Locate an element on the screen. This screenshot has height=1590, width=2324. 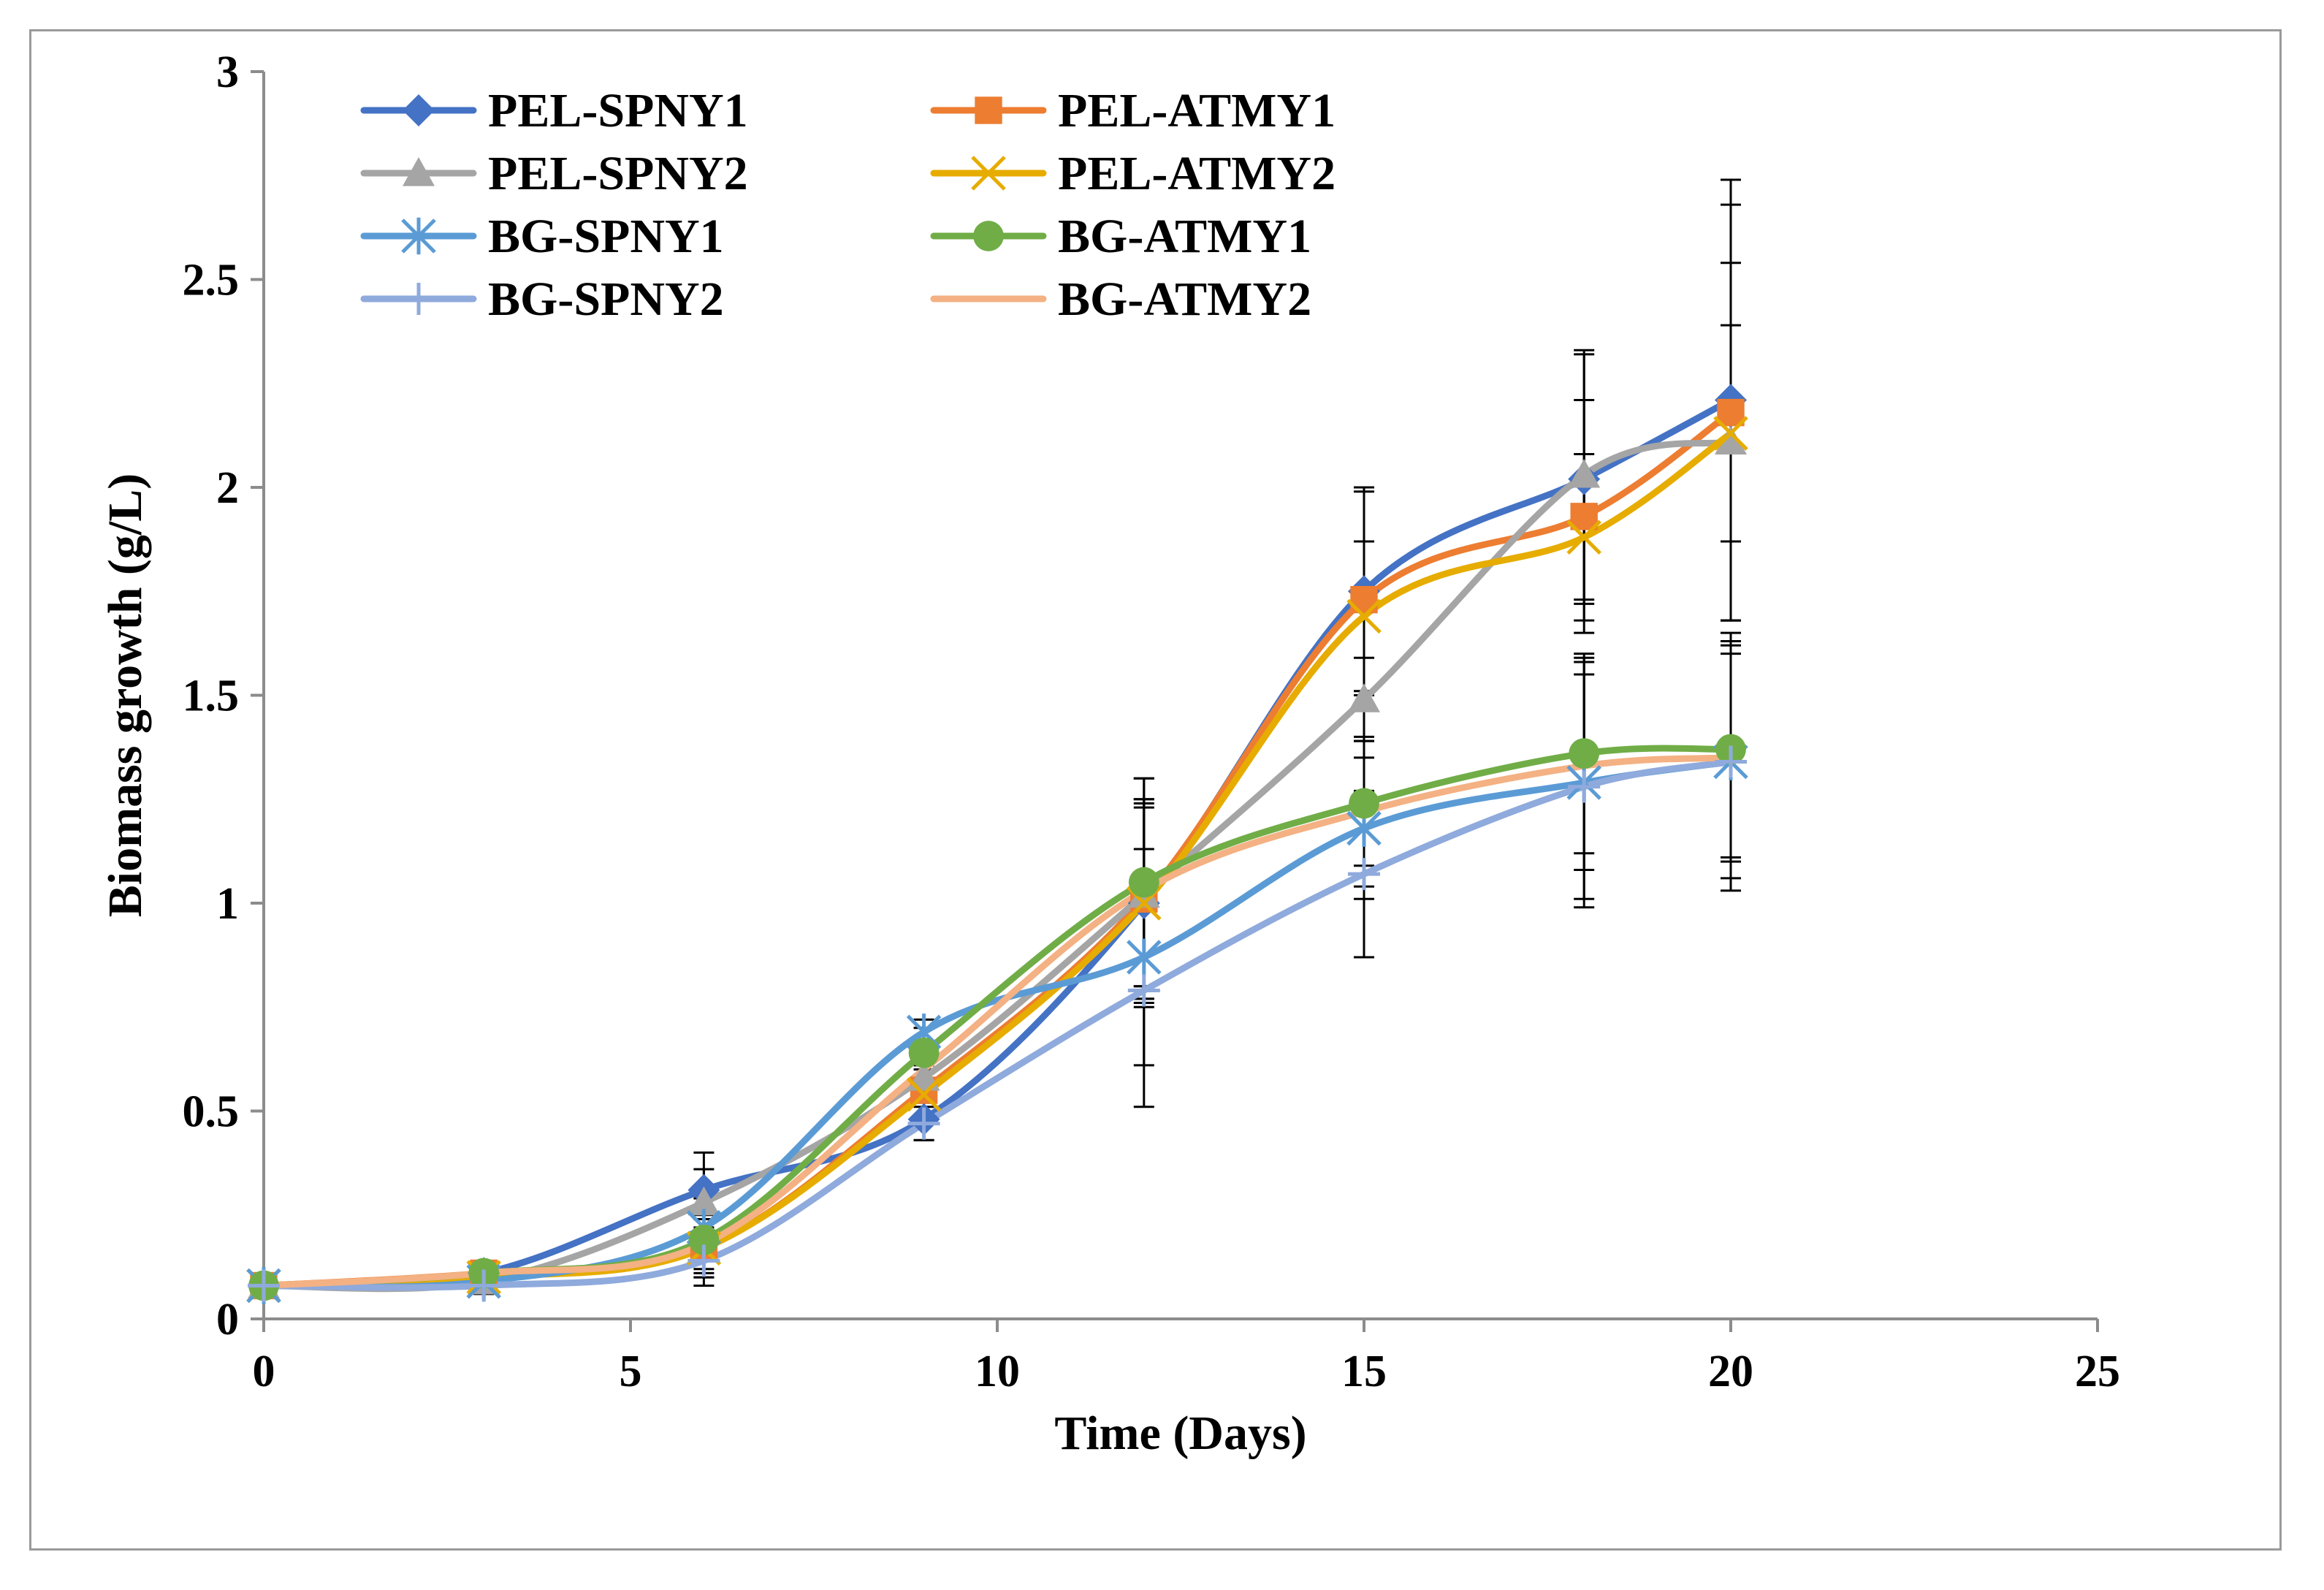
legend-label-bg-spny1: BG-SPNY1 is located at coordinates (606, 236).